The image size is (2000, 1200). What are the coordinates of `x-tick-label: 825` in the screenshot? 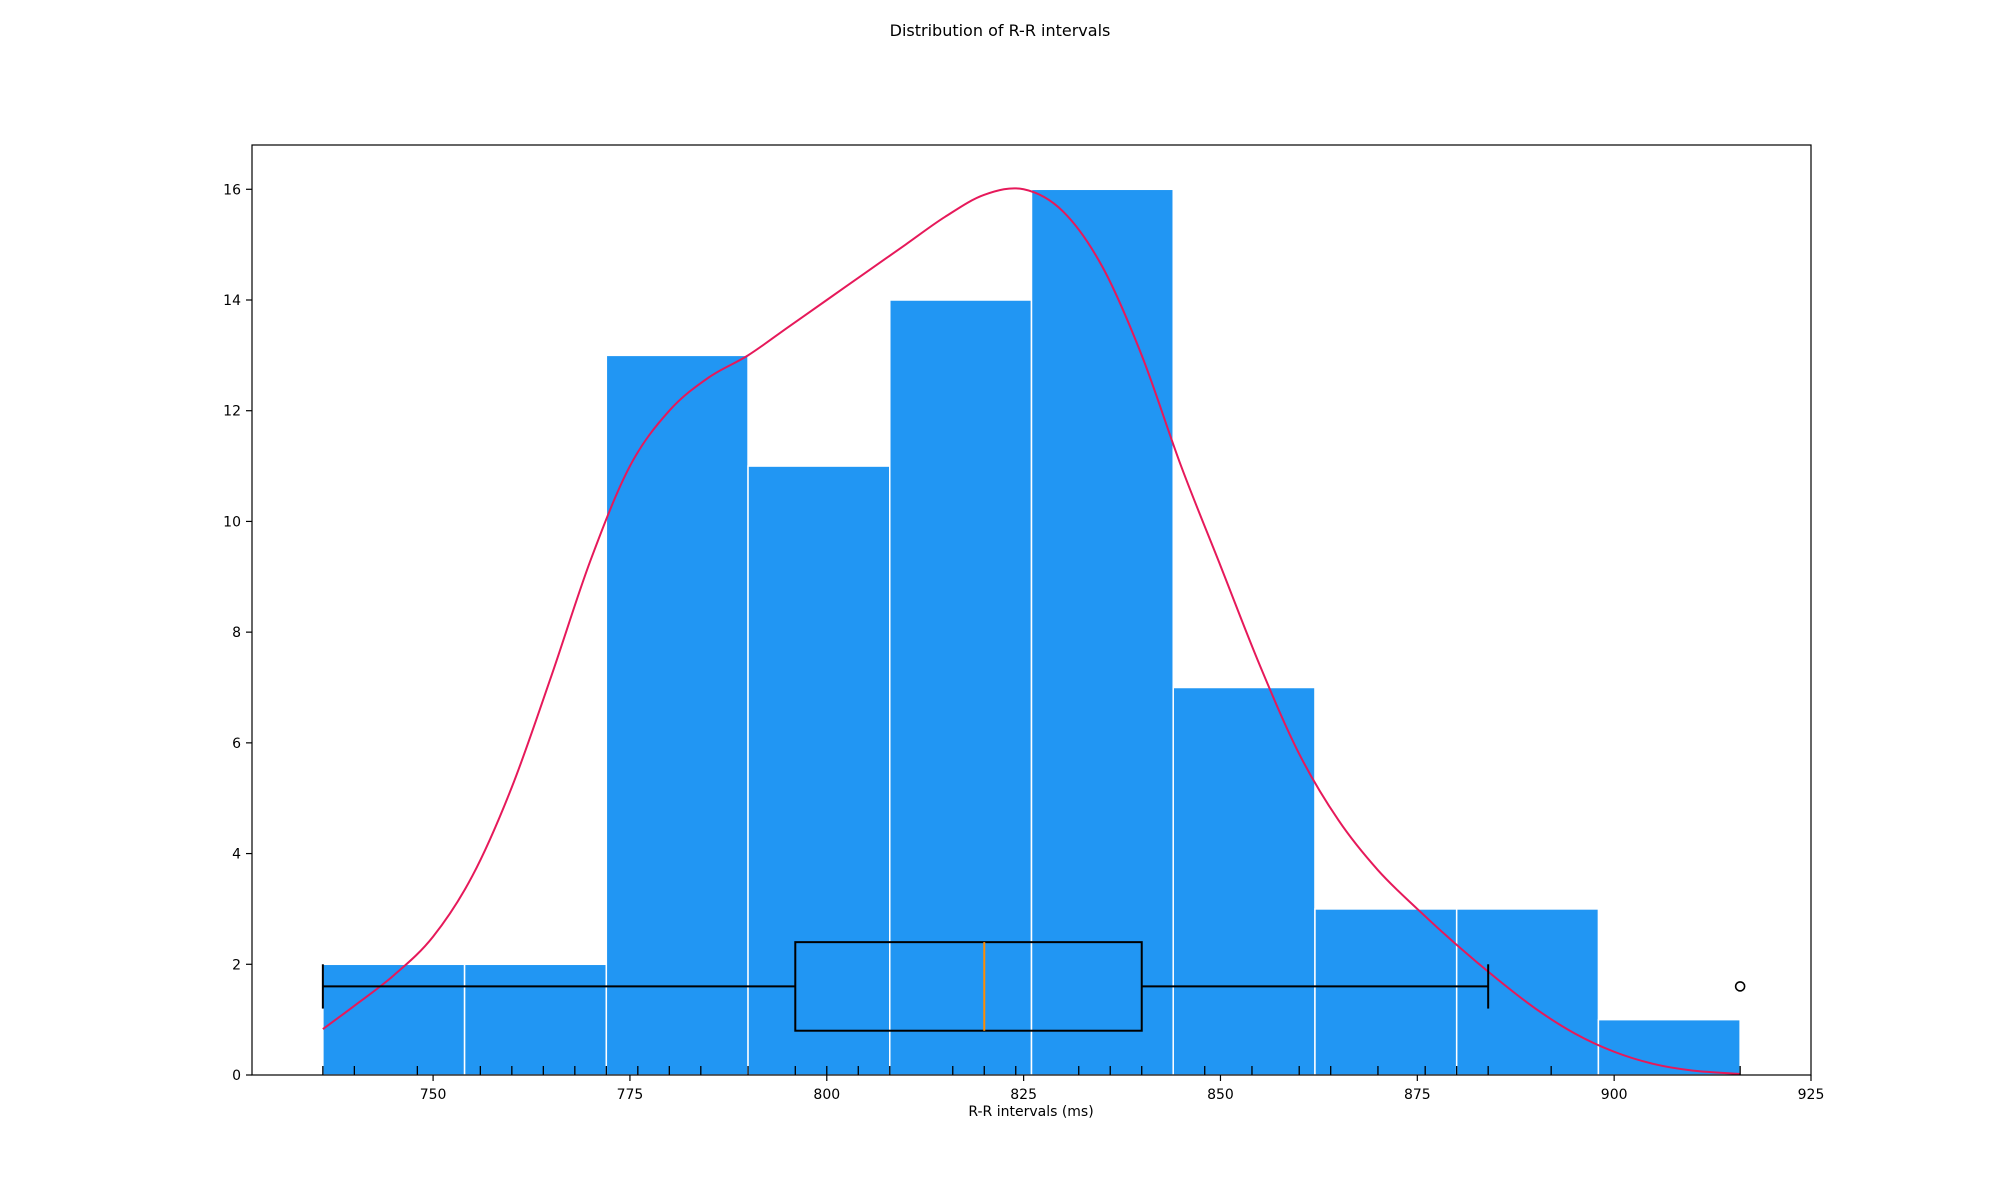 It's located at (1023, 1095).